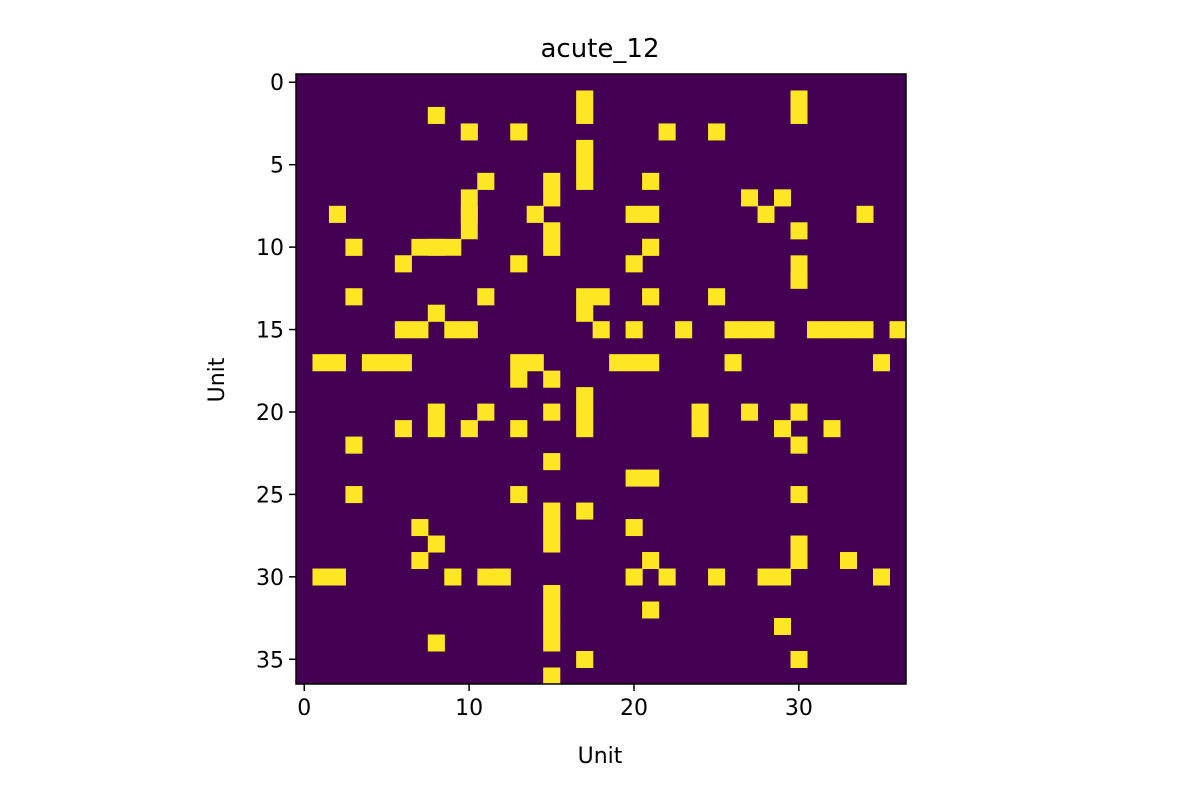 This screenshot has width=1200, height=800. Describe the element at coordinates (270, 248) in the screenshot. I see `y-tick-label: 10` at that location.